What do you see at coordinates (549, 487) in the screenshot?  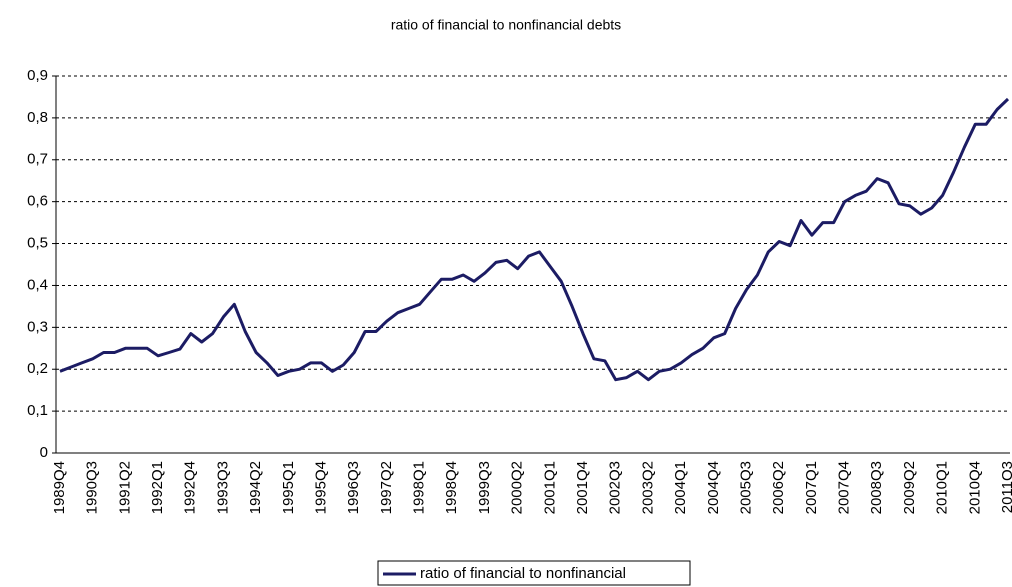 I see `x-tick-label: 2001Q1` at bounding box center [549, 487].